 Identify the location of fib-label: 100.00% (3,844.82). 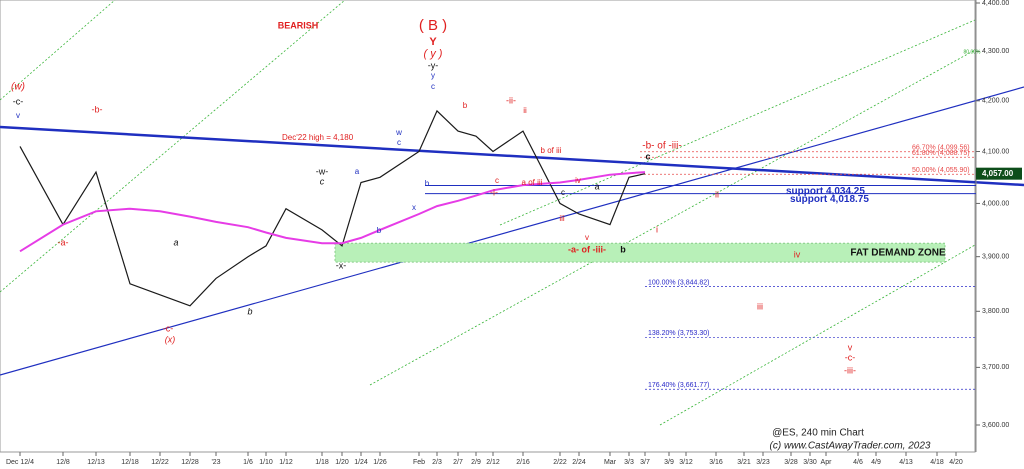
(679, 282).